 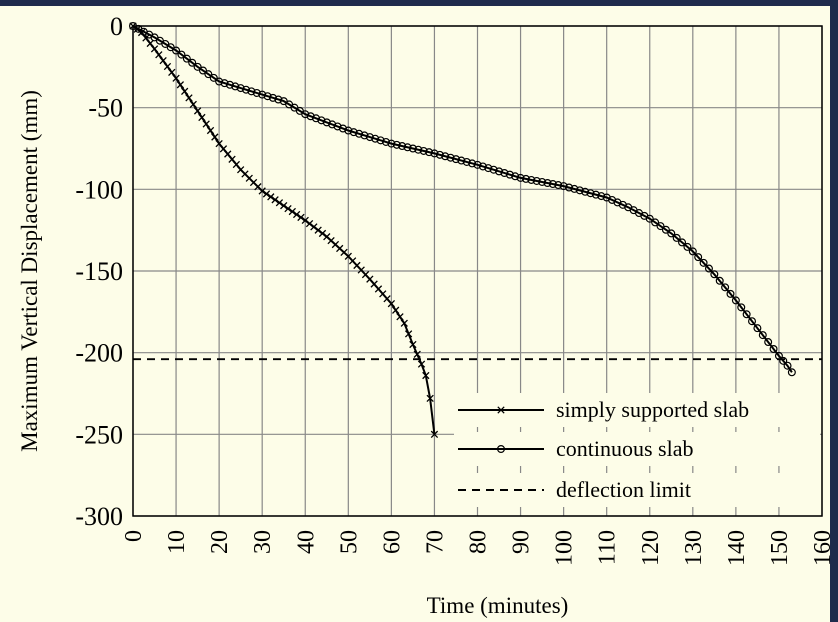 What do you see at coordinates (623, 489) in the screenshot?
I see `legend-label: deflection limit` at bounding box center [623, 489].